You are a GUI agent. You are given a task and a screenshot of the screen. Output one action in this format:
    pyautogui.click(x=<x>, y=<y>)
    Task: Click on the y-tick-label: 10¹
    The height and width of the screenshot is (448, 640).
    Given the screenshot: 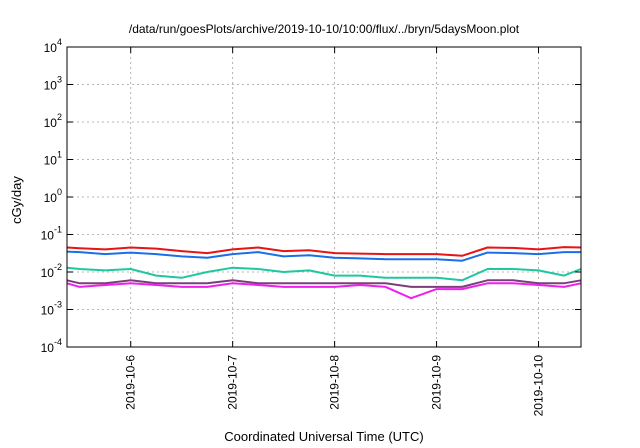 What is the action you would take?
    pyautogui.click(x=53, y=159)
    